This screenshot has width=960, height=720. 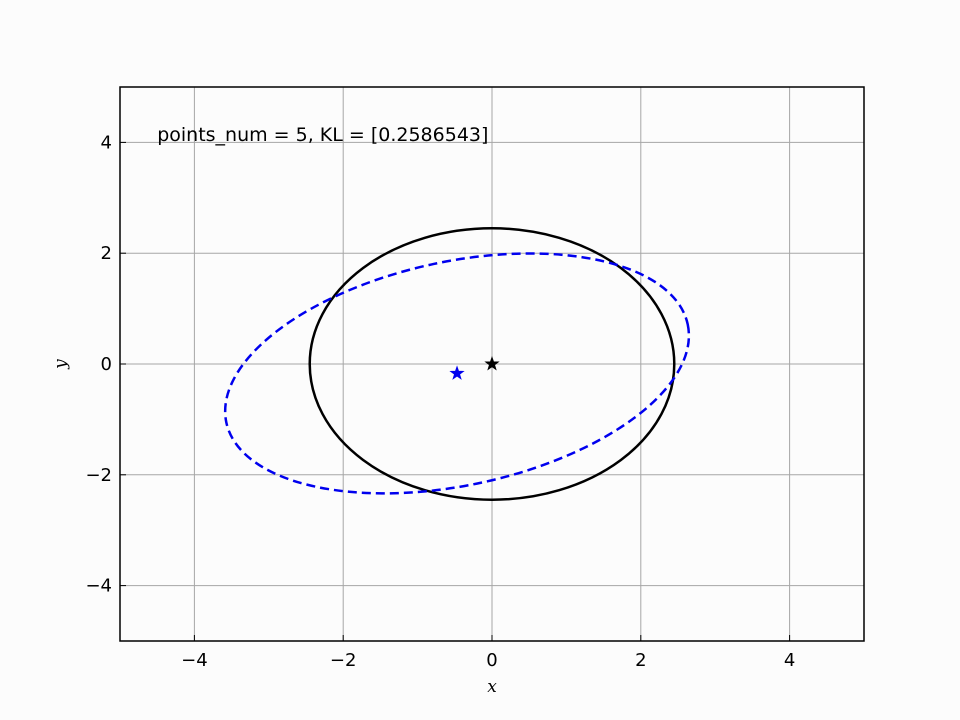 What do you see at coordinates (106, 364) in the screenshot?
I see `y-tick-label: 0` at bounding box center [106, 364].